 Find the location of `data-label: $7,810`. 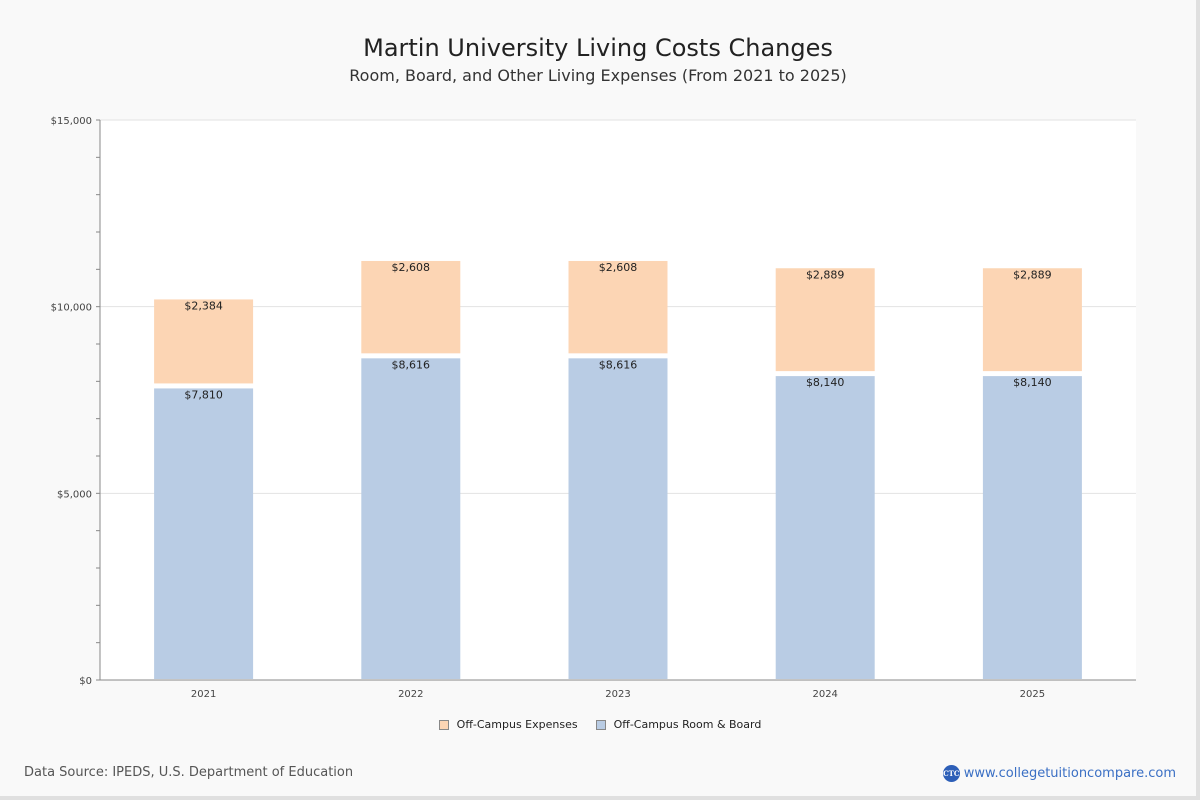

data-label: $7,810 is located at coordinates (203, 394).